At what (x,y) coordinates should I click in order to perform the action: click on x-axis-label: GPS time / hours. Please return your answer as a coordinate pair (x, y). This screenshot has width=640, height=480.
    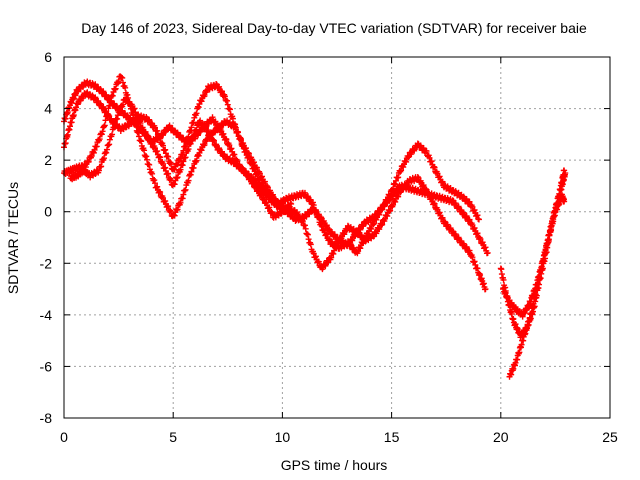
    Looking at the image, I should click on (334, 465).